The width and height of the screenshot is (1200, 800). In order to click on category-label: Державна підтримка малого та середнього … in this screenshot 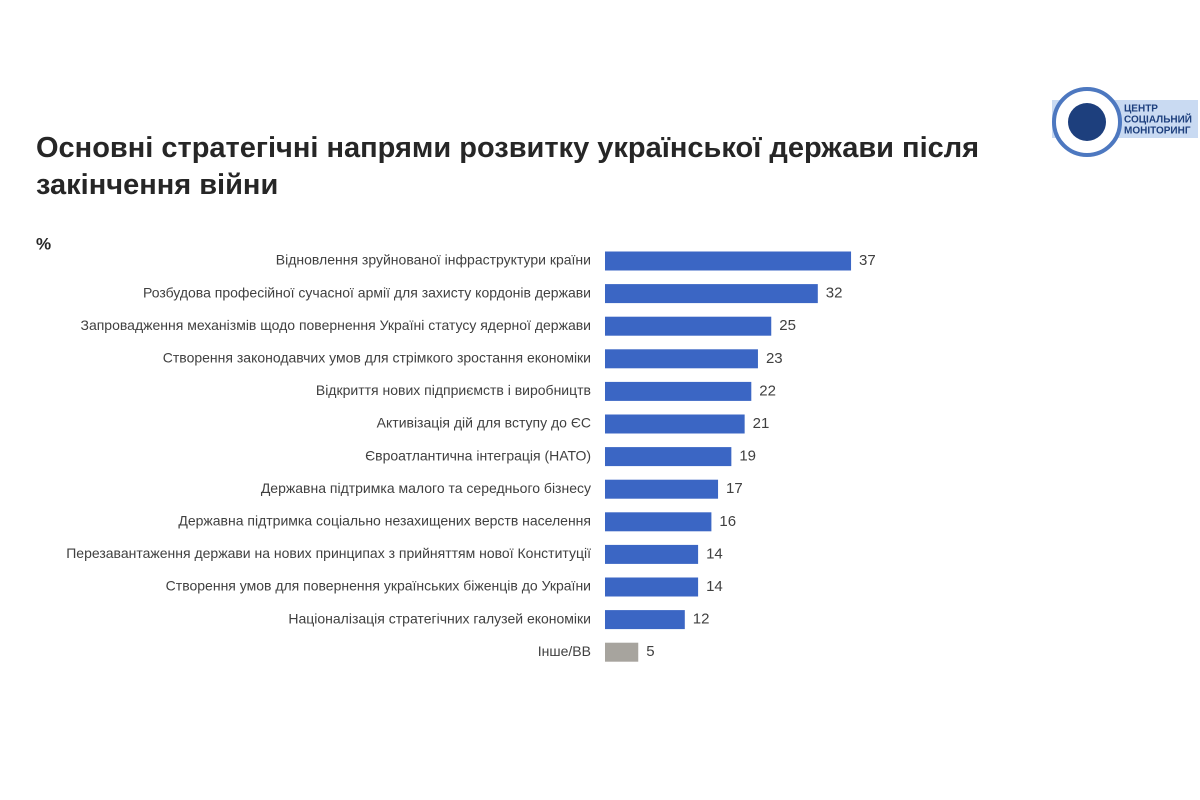, I will do `click(426, 488)`.